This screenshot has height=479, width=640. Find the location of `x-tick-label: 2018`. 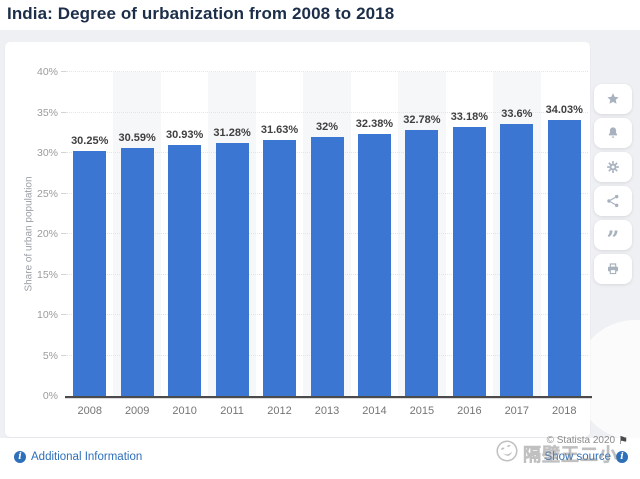

x-tick-label: 2018 is located at coordinates (564, 411).